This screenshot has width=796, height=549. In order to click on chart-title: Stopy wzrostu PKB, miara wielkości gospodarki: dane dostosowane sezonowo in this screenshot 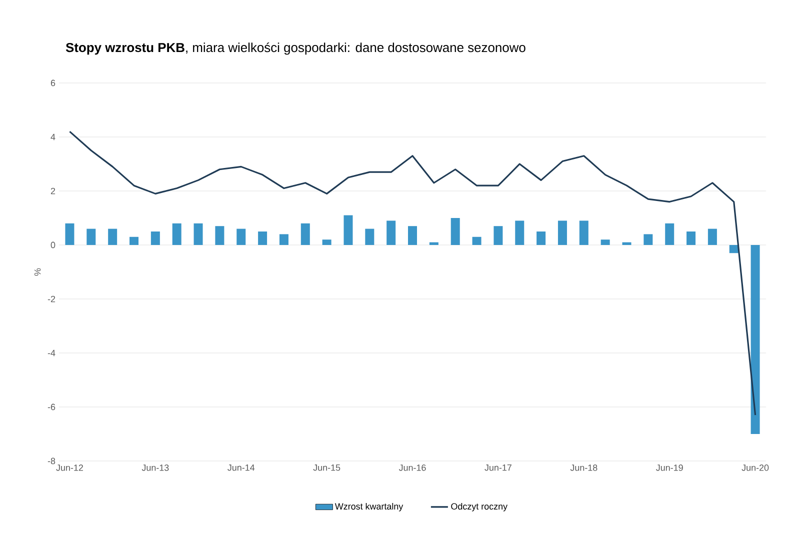, I will do `click(296, 48)`.